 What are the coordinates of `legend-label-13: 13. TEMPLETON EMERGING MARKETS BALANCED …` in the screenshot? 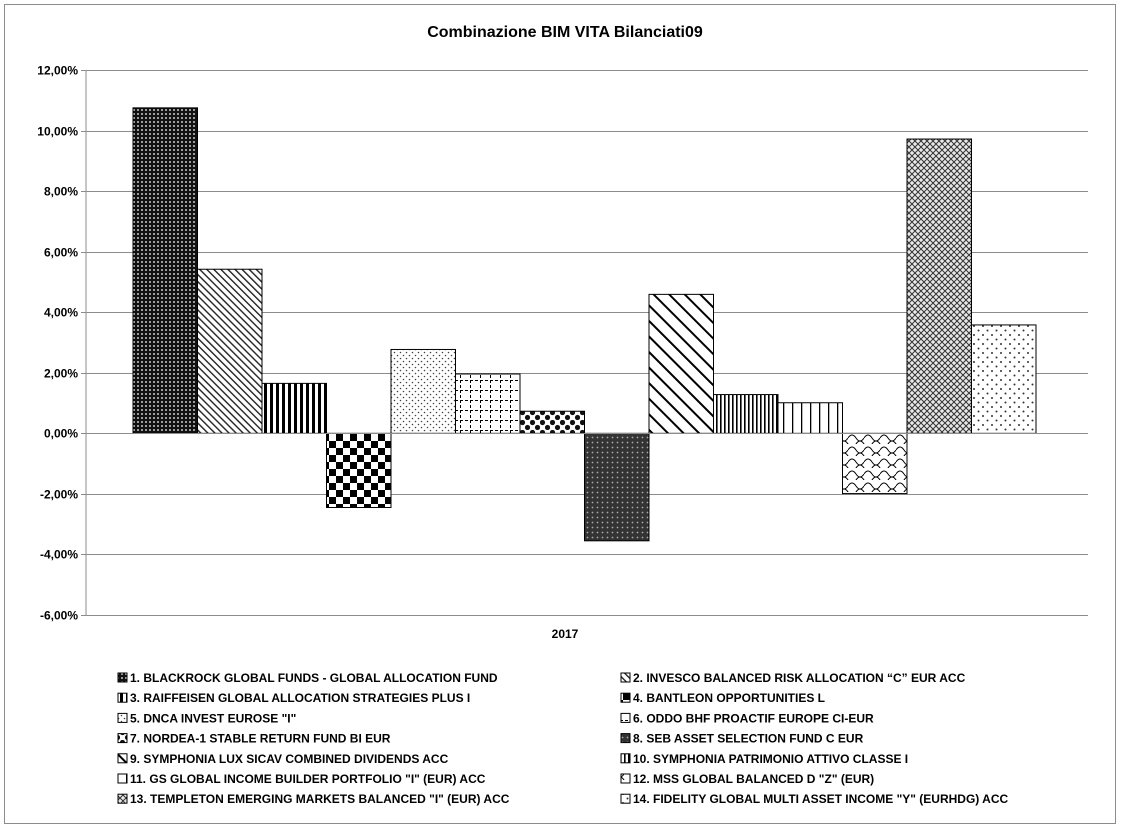 It's located at (320, 799).